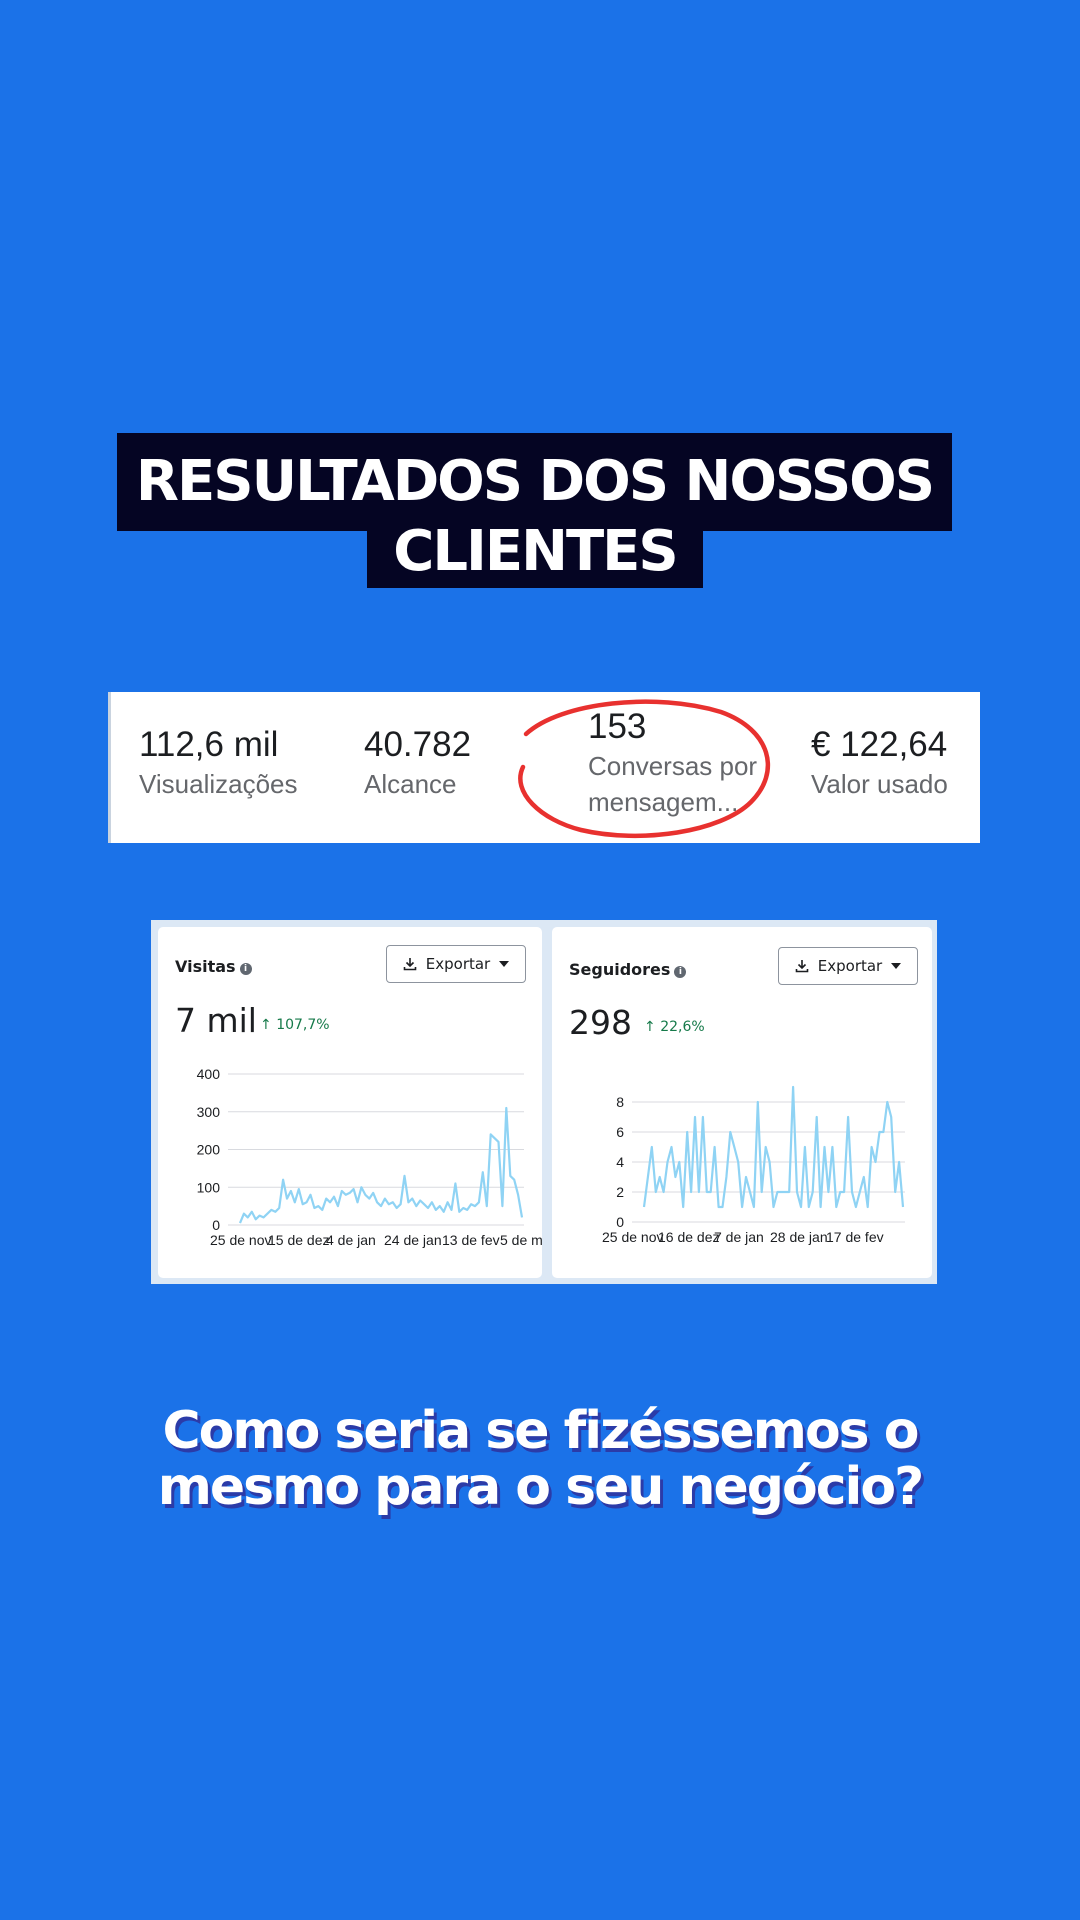 This screenshot has height=1920, width=1080. What do you see at coordinates (541, 1431) in the screenshot?
I see `question-line-1: Como seria se fizéssemos o` at bounding box center [541, 1431].